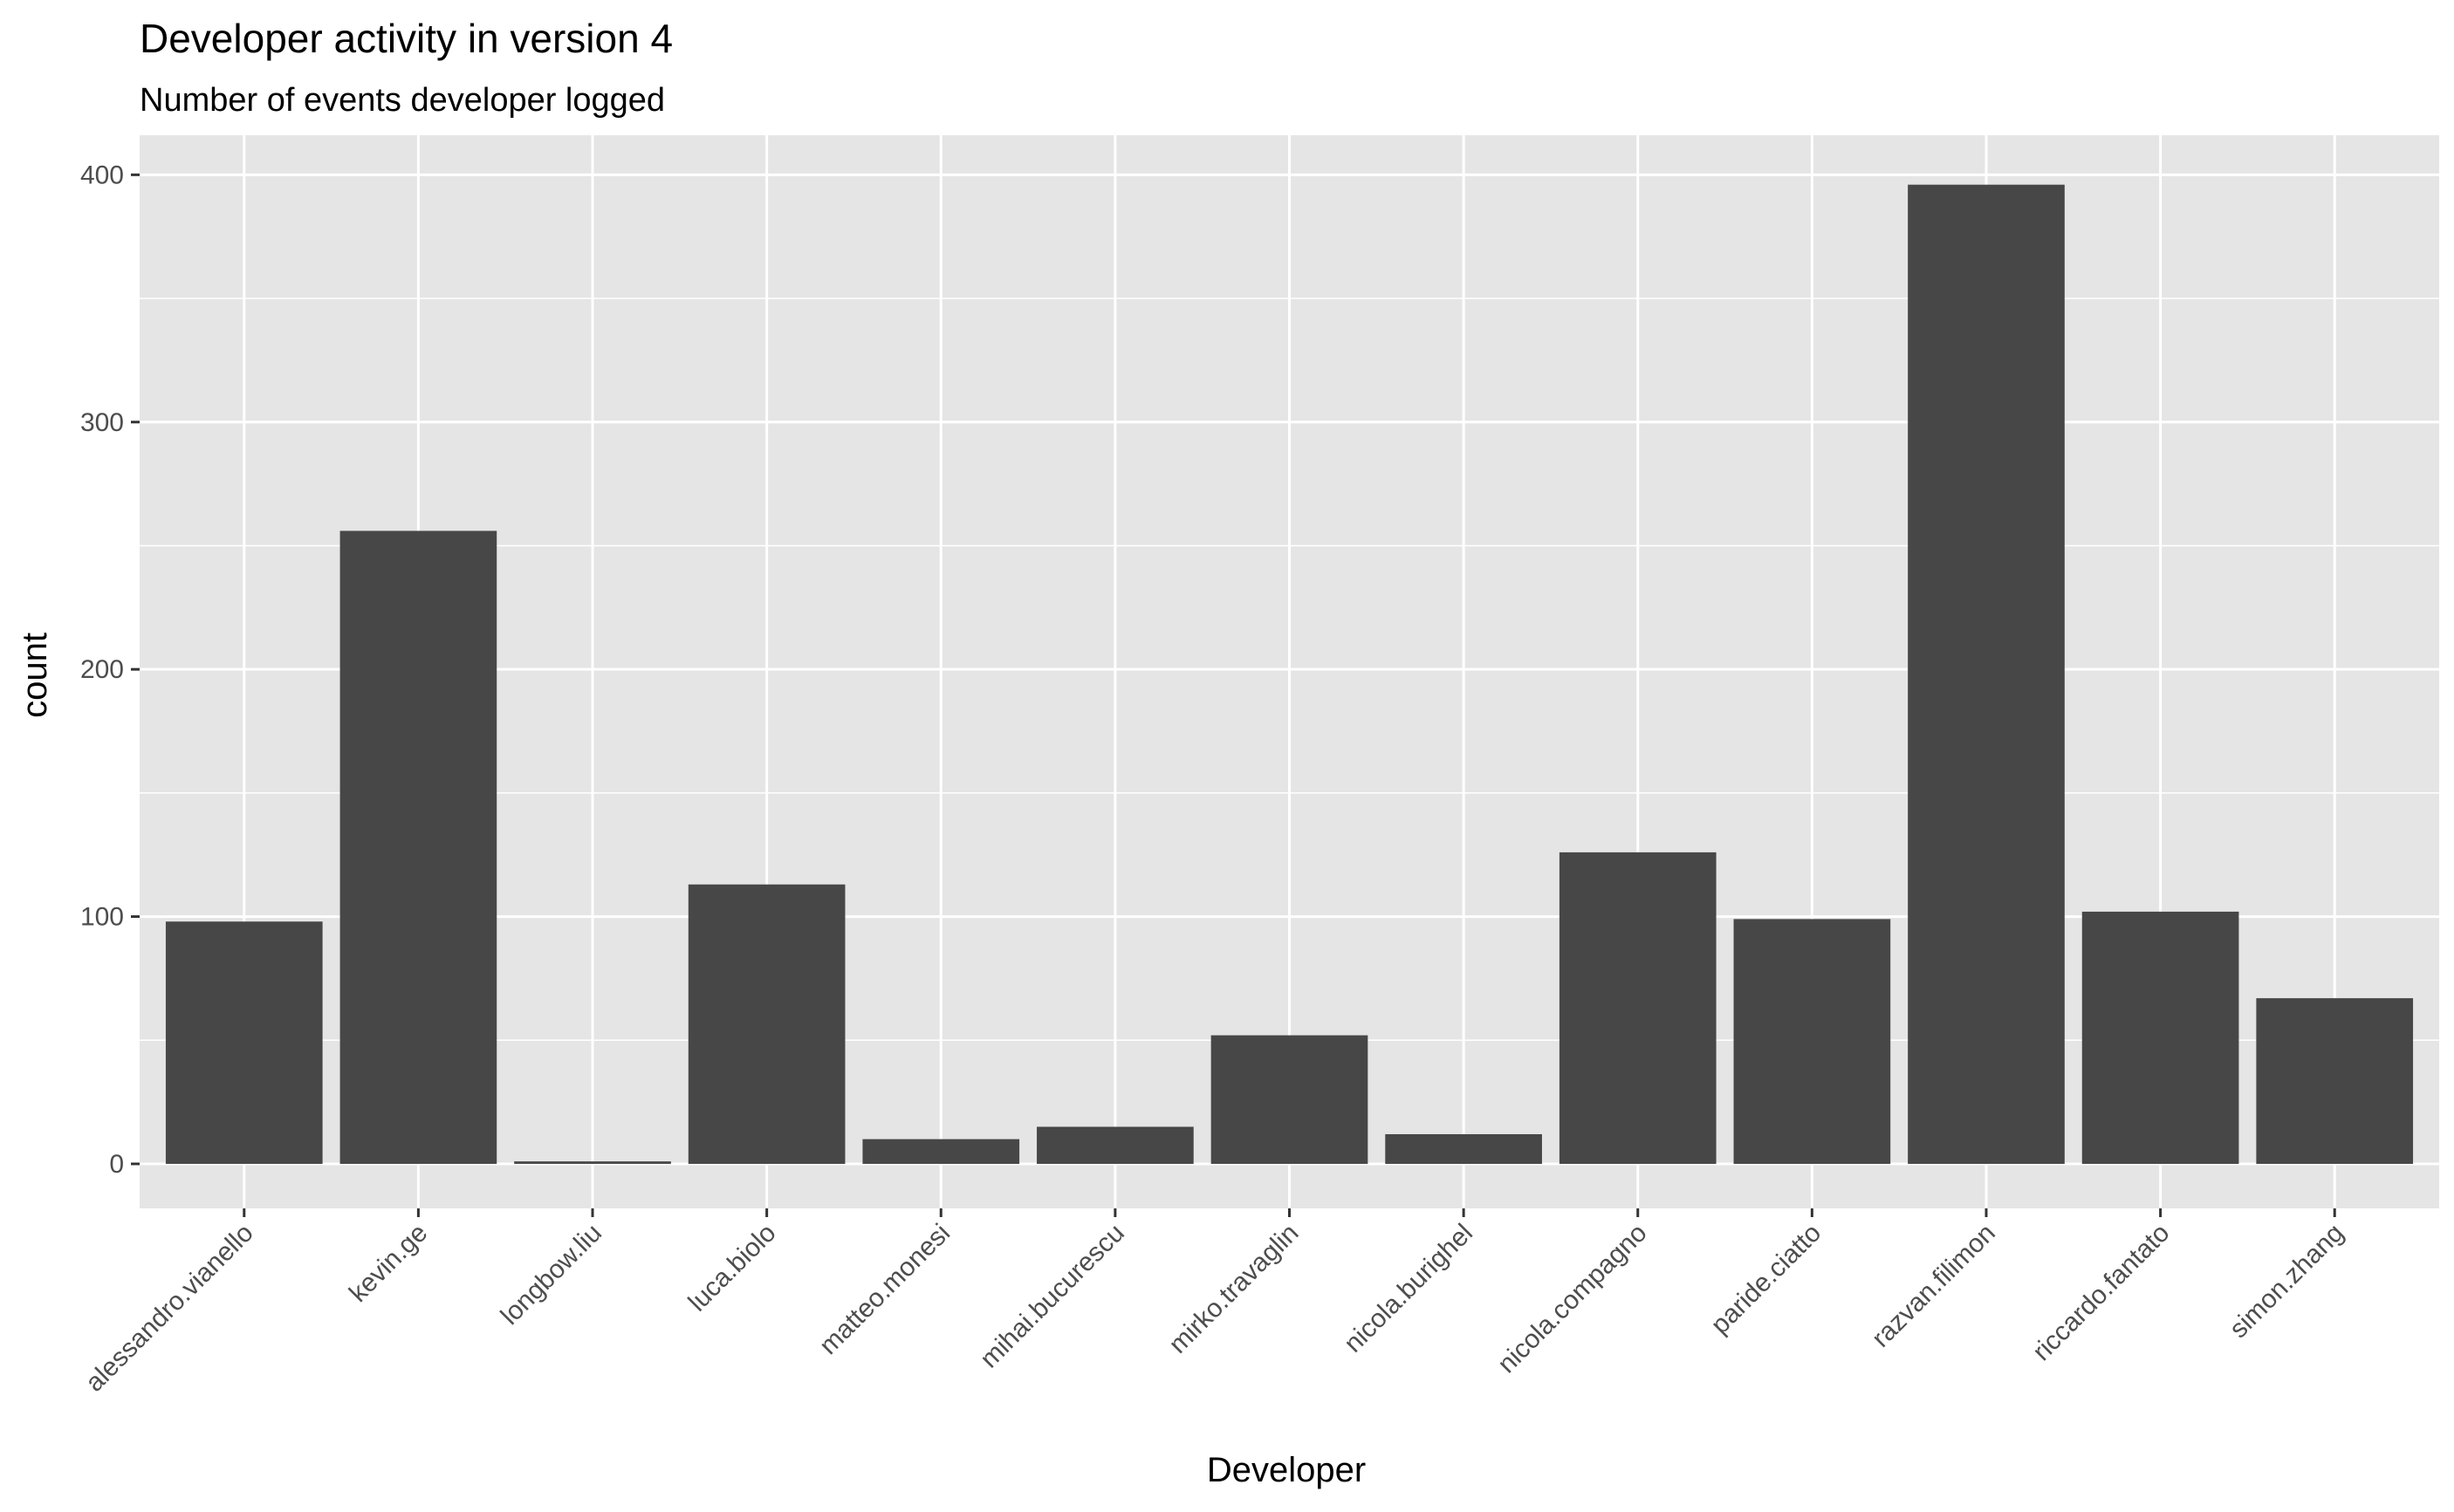 Image resolution: width=2454 pixels, height=1512 pixels. Describe the element at coordinates (1638, 1008) in the screenshot. I see `bar-nicola-compagno` at that location.